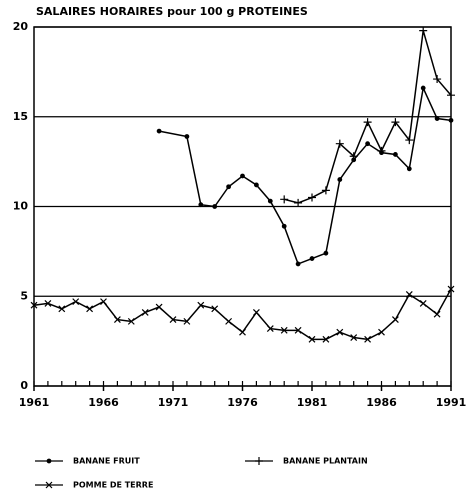 The image size is (472, 495). I want to click on x-tick-label: 1966, so click(103, 402).